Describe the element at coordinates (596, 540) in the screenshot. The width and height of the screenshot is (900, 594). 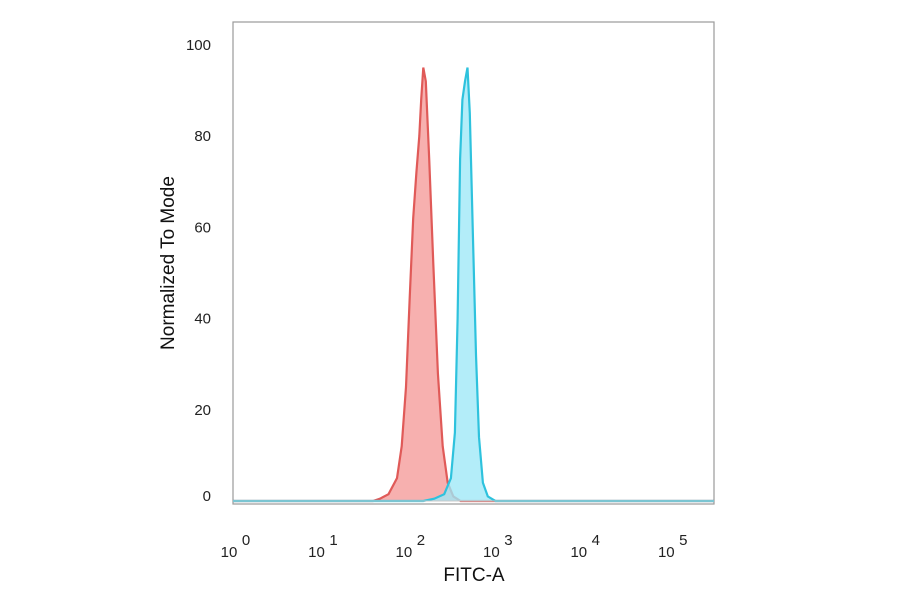
I see `x-tick-exponent: 4` at that location.